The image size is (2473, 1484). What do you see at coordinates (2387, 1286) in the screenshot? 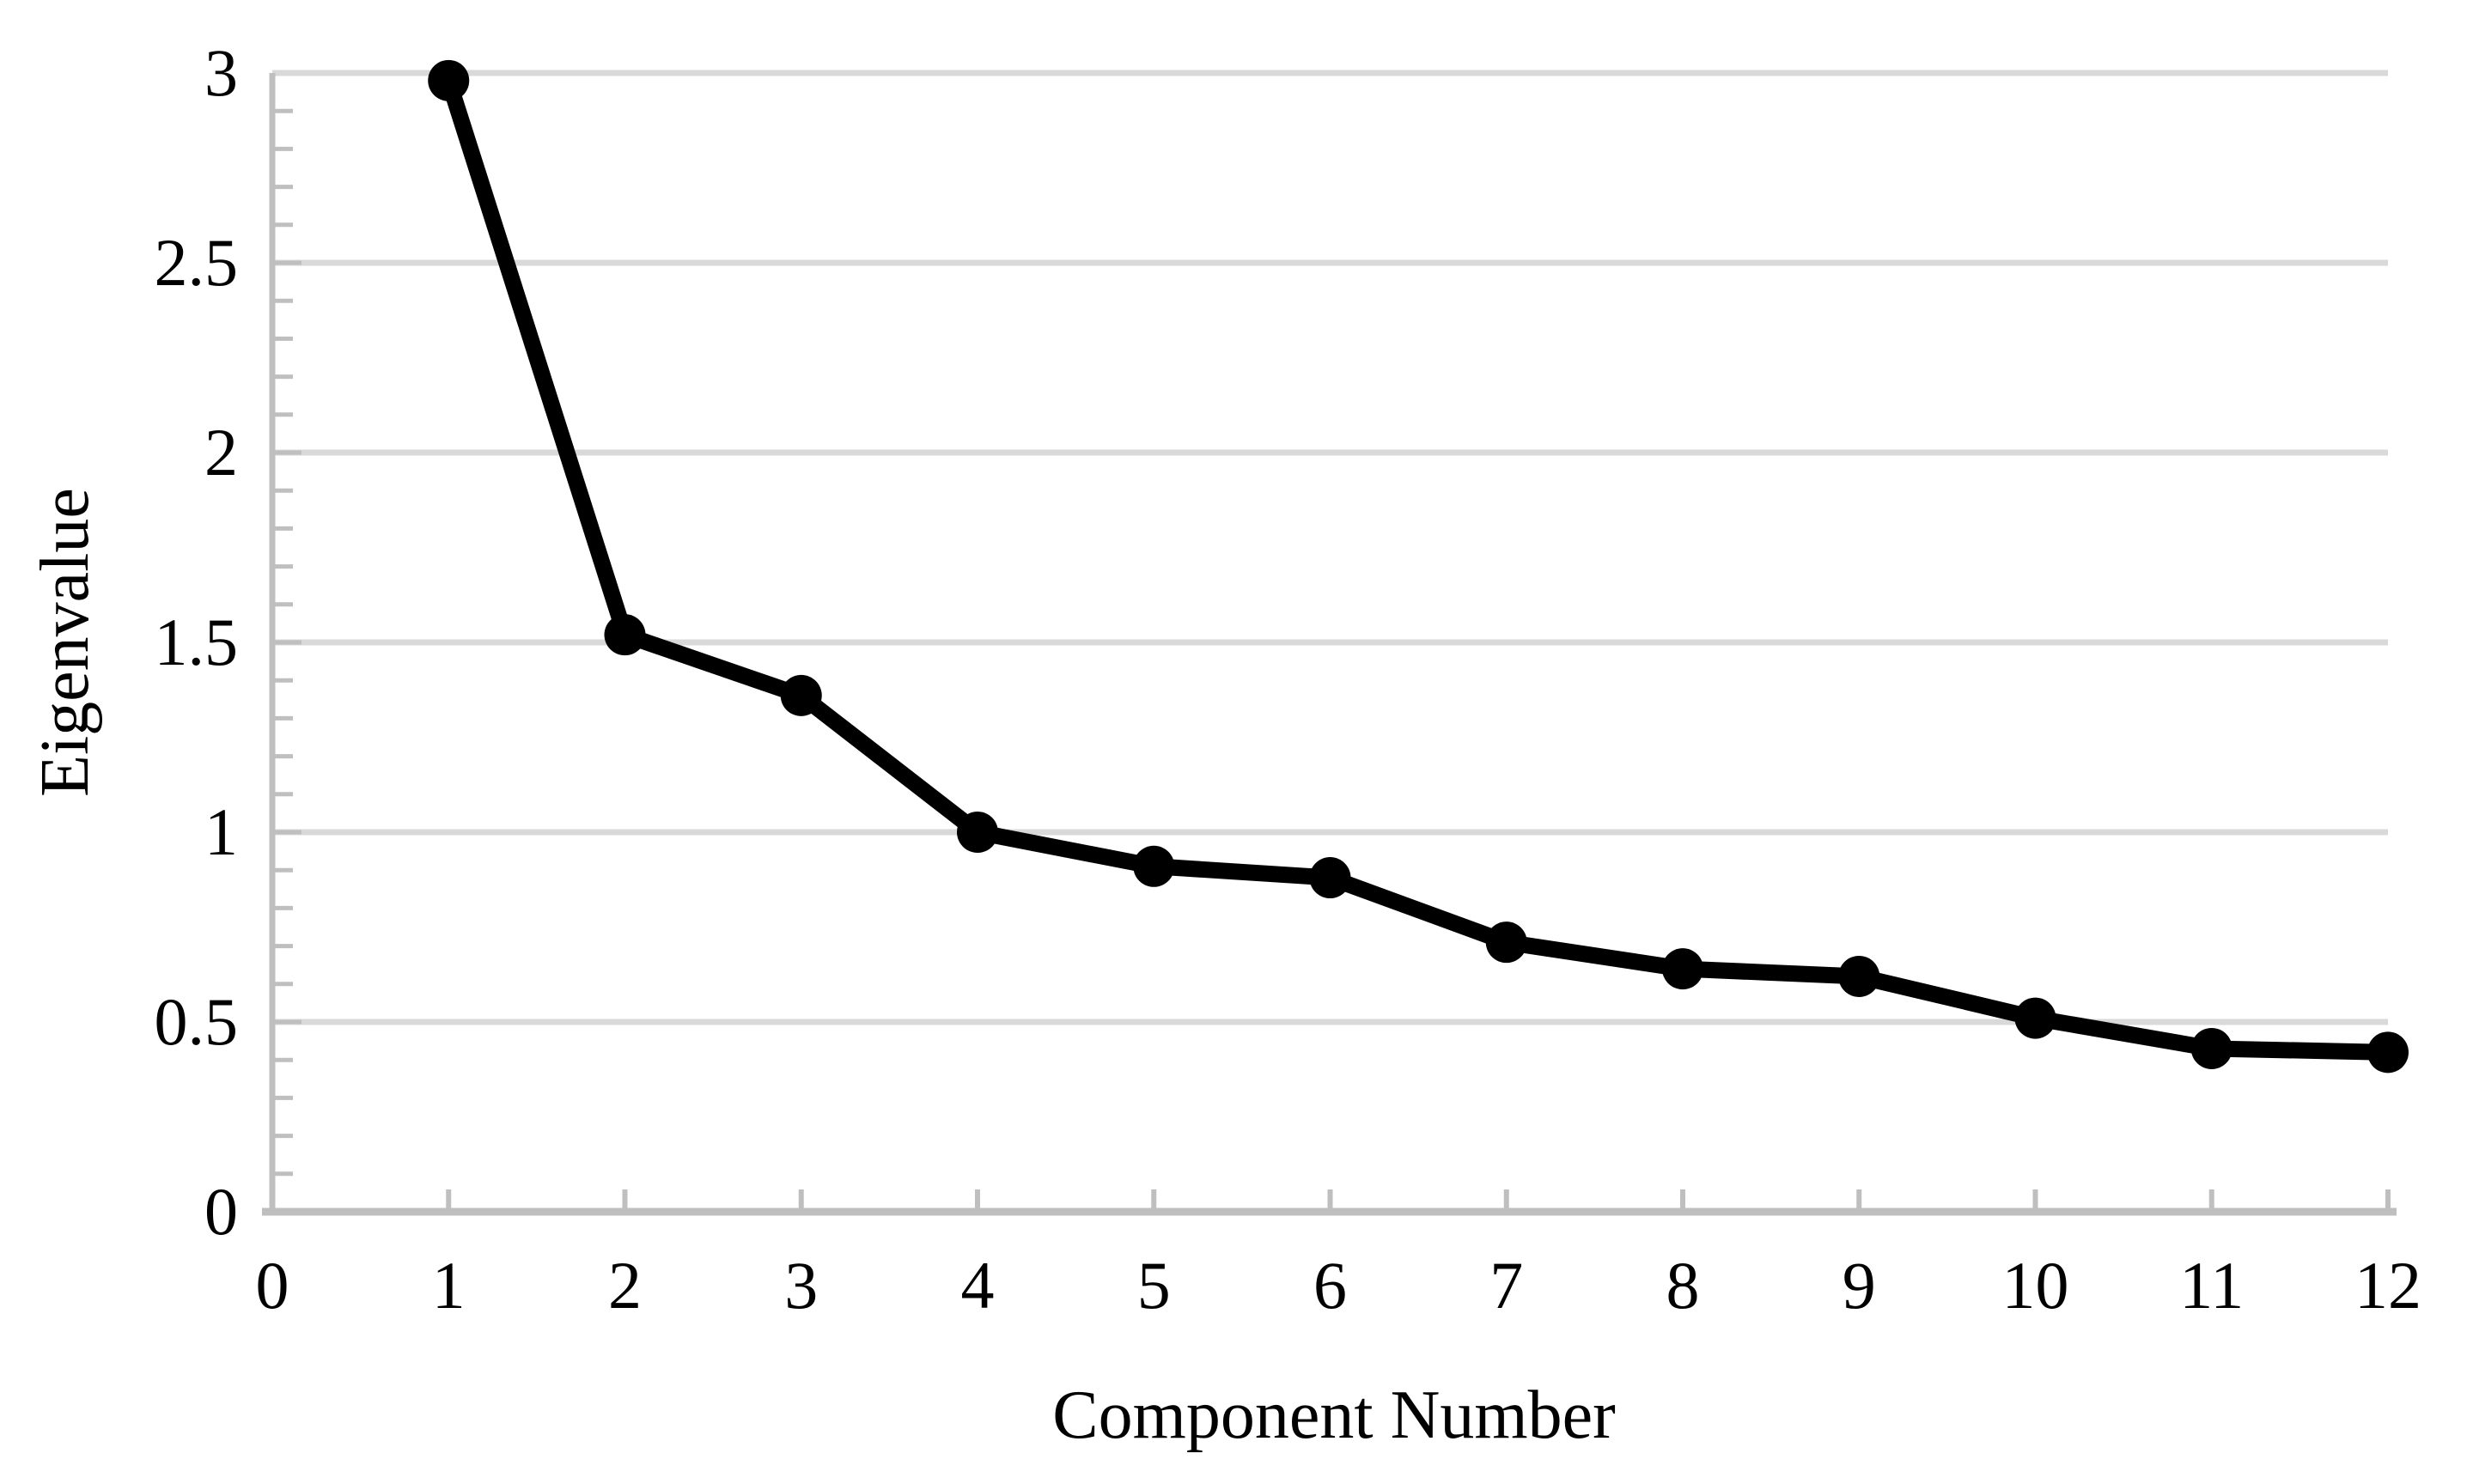
I see `x-tick-label-12: 12` at bounding box center [2387, 1286].